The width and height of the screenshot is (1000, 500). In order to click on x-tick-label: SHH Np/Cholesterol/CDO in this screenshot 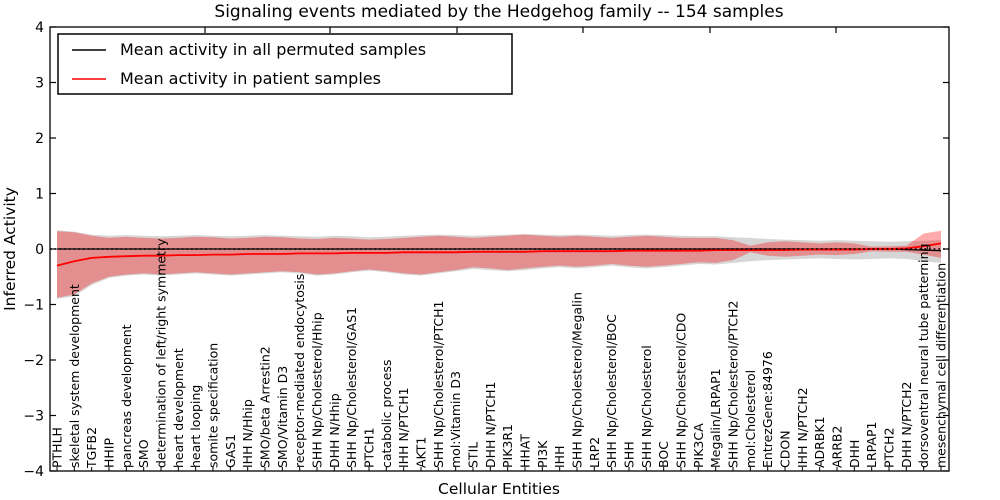, I will do `click(681, 390)`.